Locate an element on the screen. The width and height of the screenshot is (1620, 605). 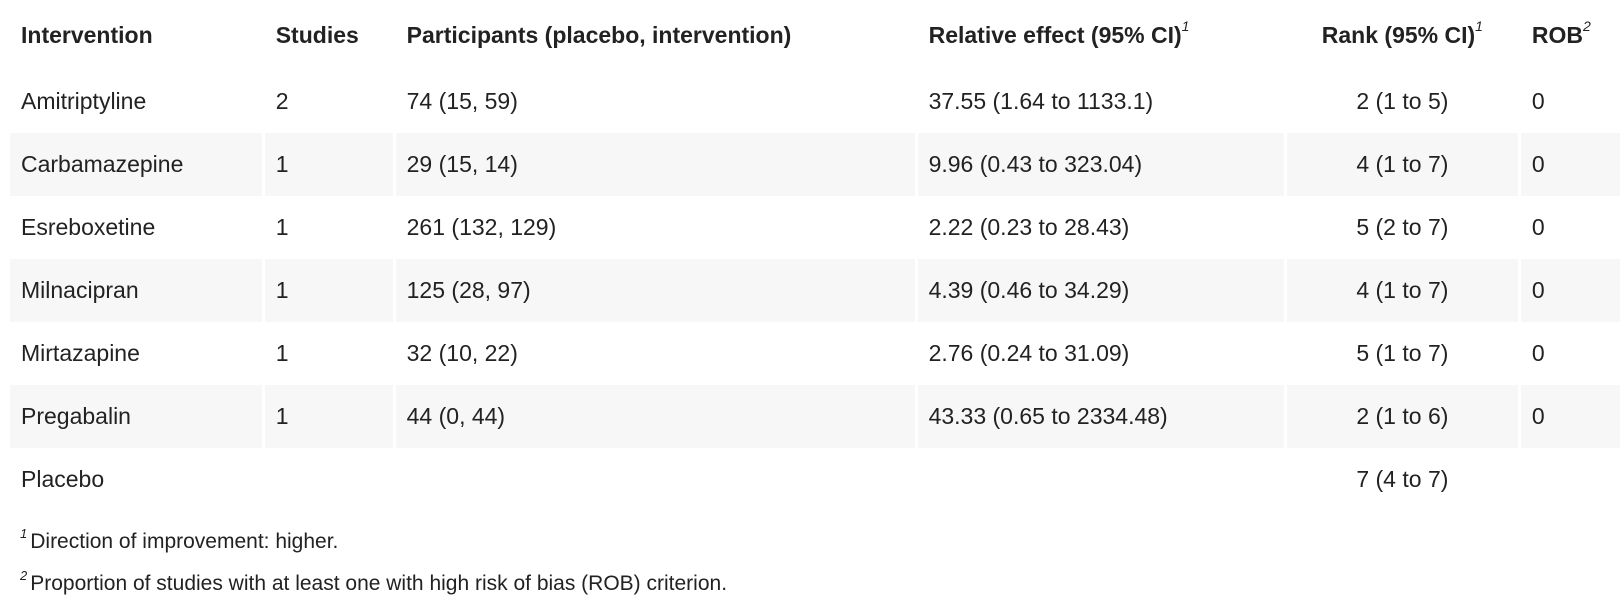
cell-participants is located at coordinates (655, 479).